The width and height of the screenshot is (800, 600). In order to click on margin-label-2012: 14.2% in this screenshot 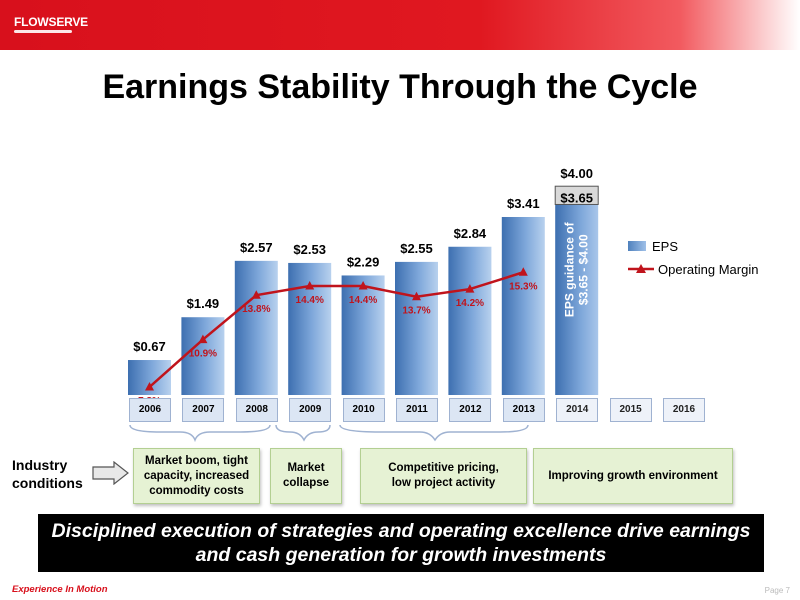, I will do `click(470, 303)`.